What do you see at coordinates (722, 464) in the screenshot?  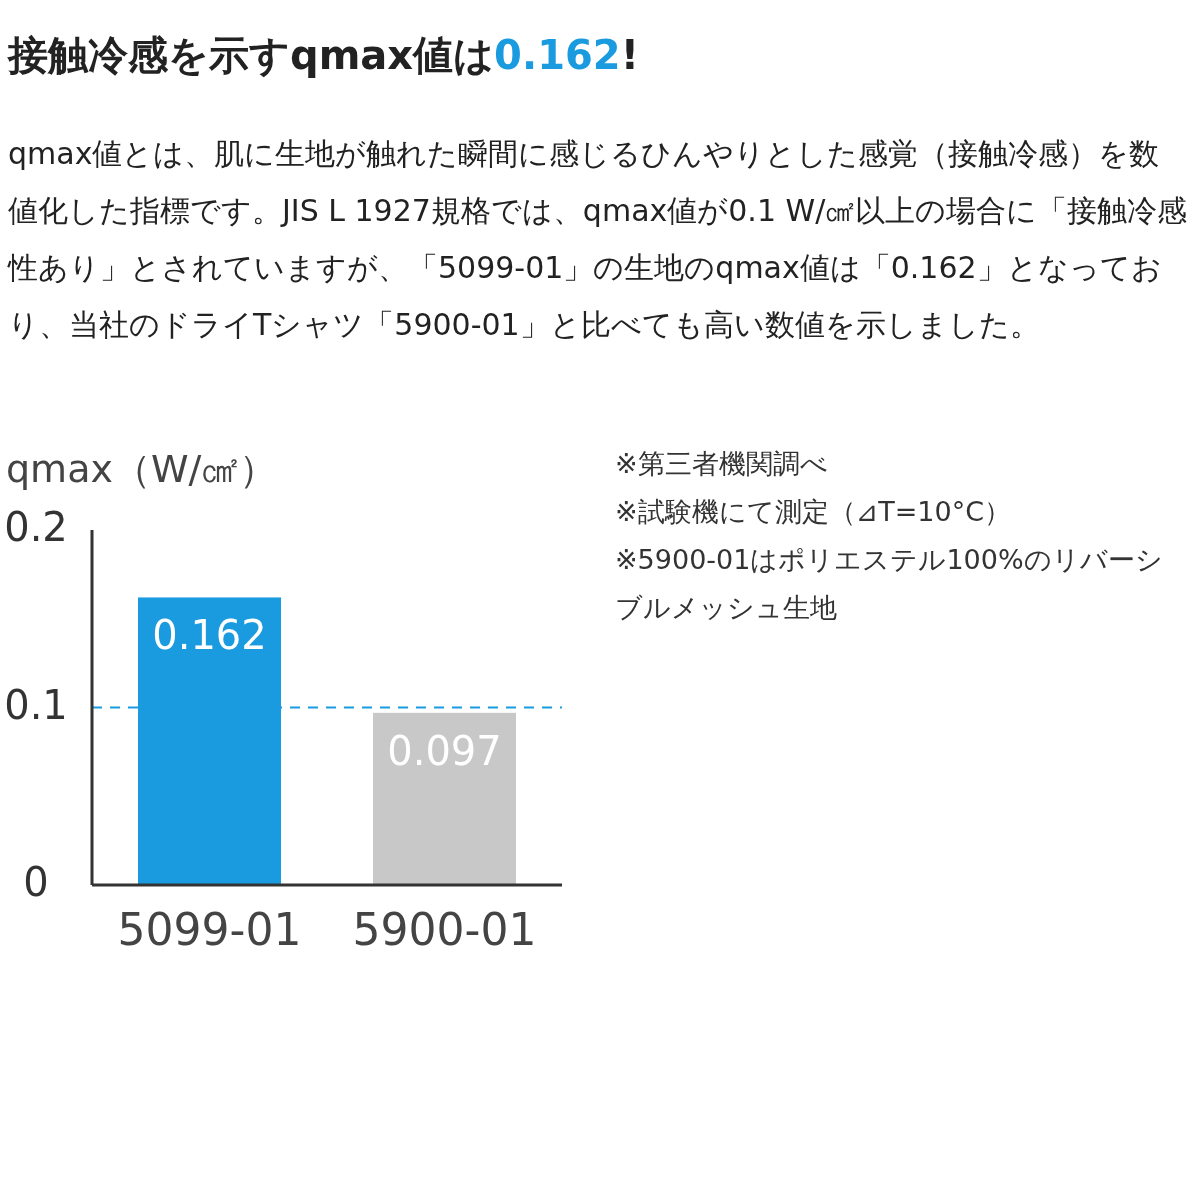 I see `text: ※第三者機関調べ` at bounding box center [722, 464].